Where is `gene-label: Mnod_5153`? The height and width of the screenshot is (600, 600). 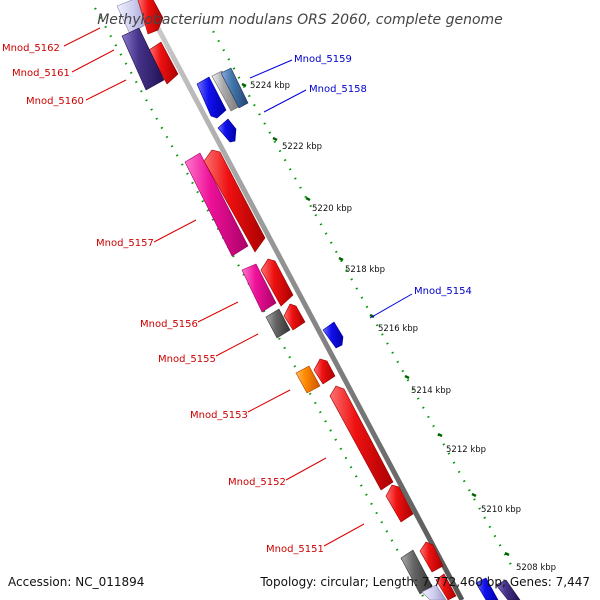
gene-label: Mnod_5153 is located at coordinates (219, 415).